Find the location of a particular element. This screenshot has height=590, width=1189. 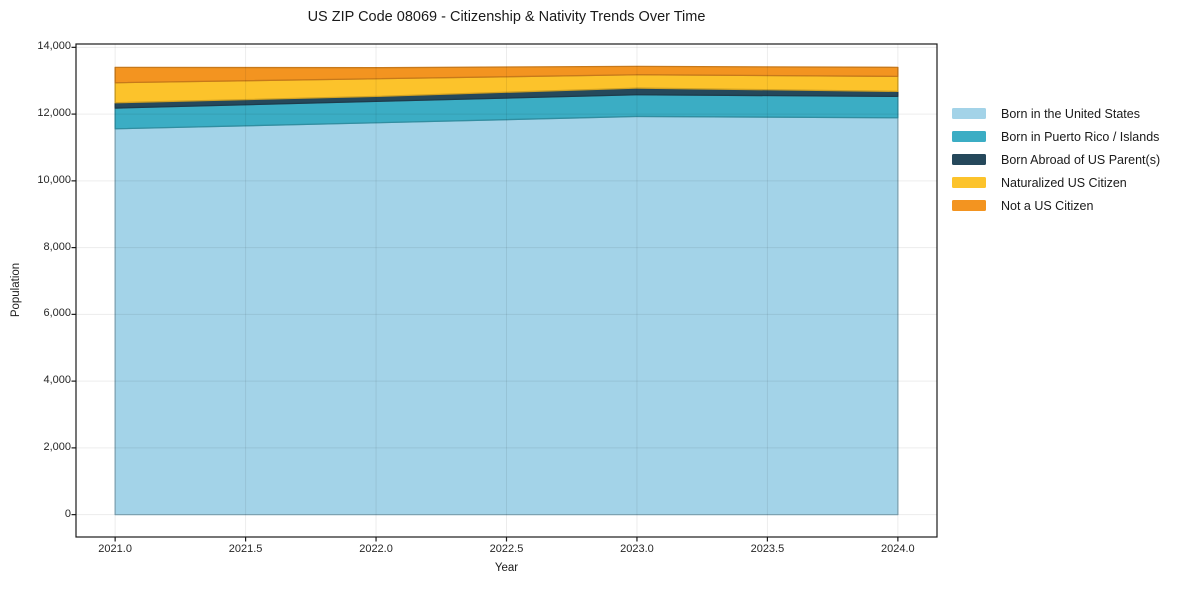

legend-item-label: Born in Puerto Rico / Islands is located at coordinates (1080, 136).